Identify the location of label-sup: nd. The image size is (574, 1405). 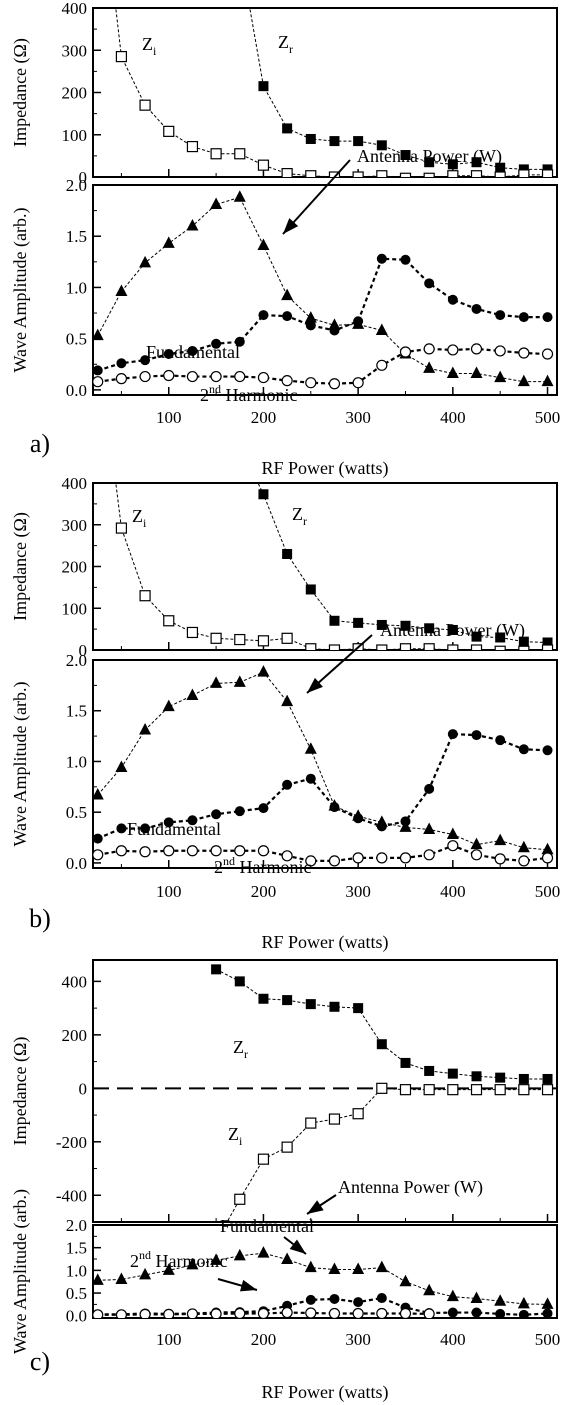
(229, 861).